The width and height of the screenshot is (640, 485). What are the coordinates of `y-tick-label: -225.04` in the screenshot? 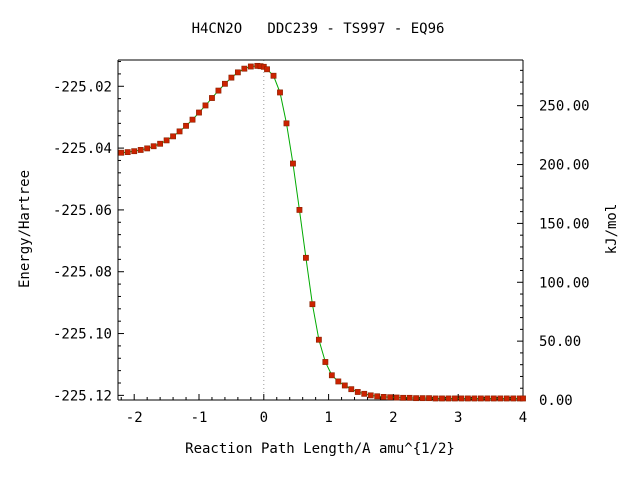 It's located at (82, 149).